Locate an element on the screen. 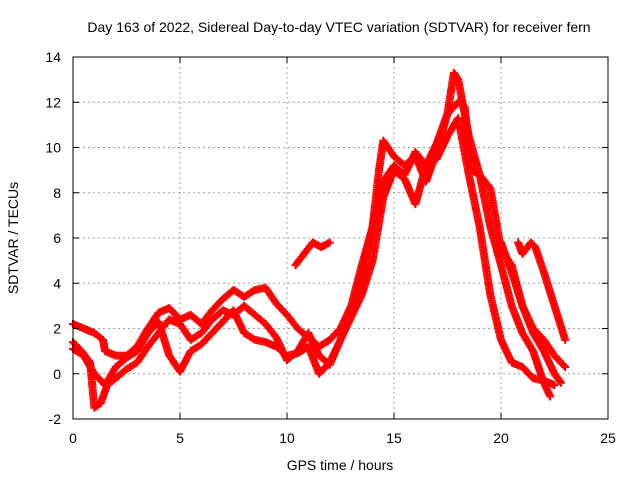 Image resolution: width=640 pixels, height=480 pixels. x-tick-label: 0 is located at coordinates (73, 438).